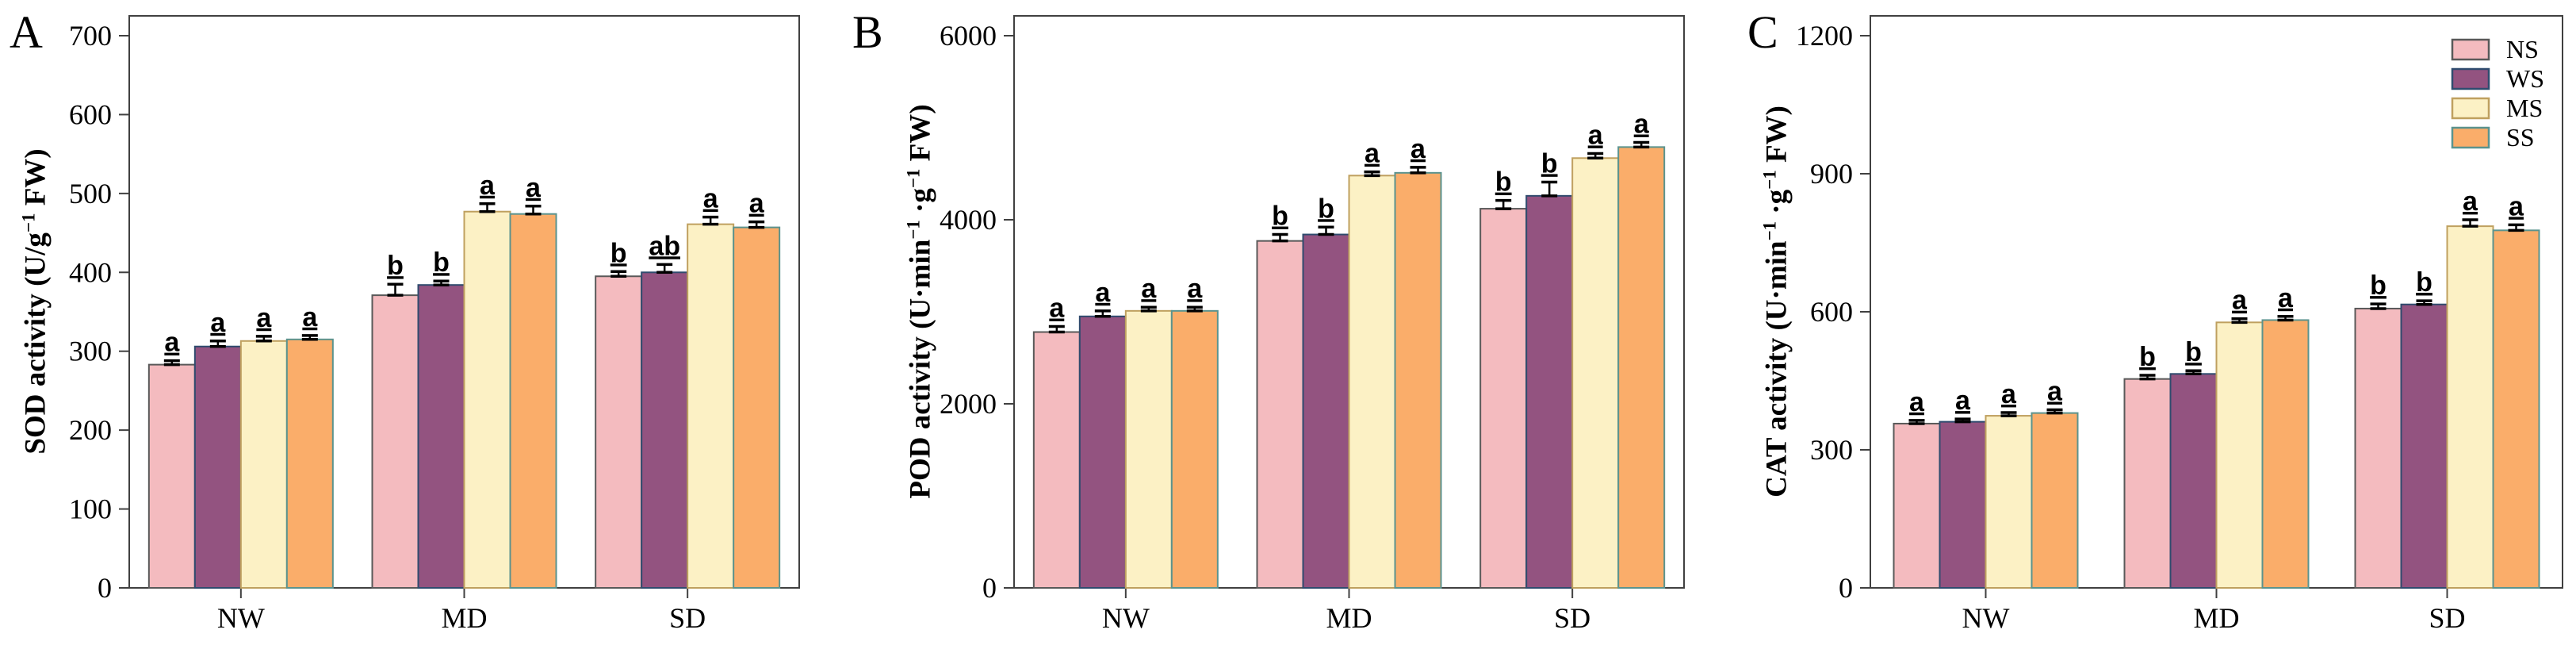 This screenshot has width=2576, height=645. What do you see at coordinates (2470, 109) in the screenshot?
I see `legend-swatch-MS` at bounding box center [2470, 109].